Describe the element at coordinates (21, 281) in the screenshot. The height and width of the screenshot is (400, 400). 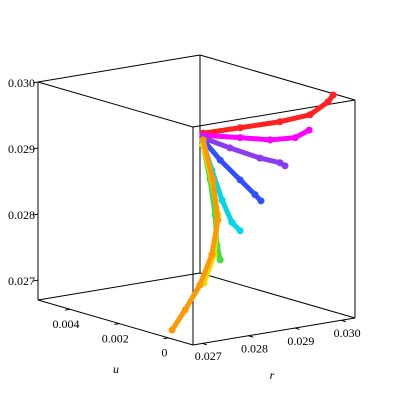
I see `z-tick-label: 0.027` at that location.